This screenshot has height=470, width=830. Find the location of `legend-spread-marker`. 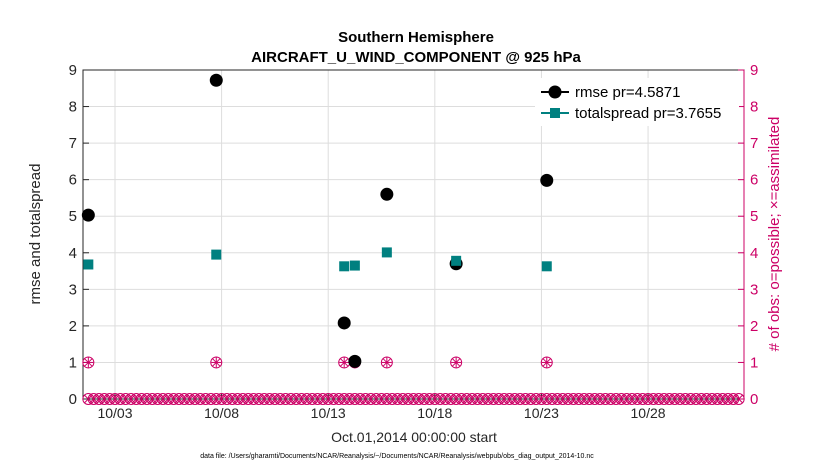

legend-spread-marker is located at coordinates (555, 113).